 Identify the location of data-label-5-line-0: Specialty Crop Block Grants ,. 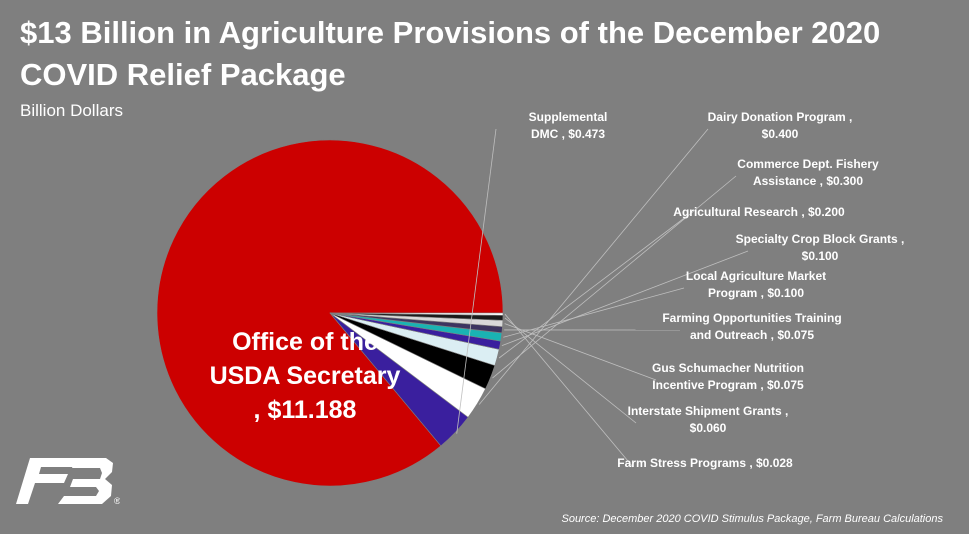
(820, 239).